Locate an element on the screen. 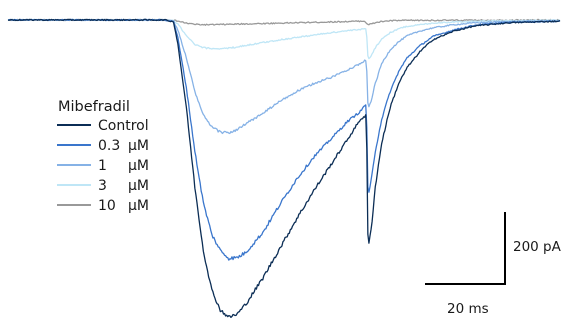 This screenshot has height=320, width=567. legend-label-0: Control is located at coordinates (123, 126).